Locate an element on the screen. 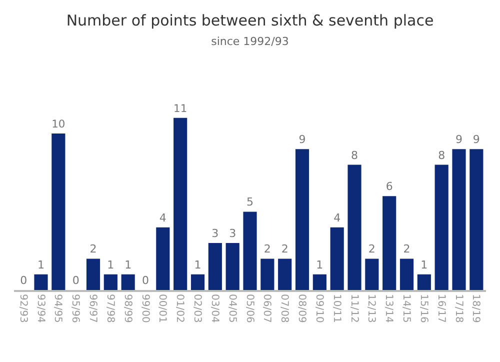 Image resolution: width=500 pixels, height=362 pixels. chart-title: Number of points between sixth & seventh place is located at coordinates (250, 20).